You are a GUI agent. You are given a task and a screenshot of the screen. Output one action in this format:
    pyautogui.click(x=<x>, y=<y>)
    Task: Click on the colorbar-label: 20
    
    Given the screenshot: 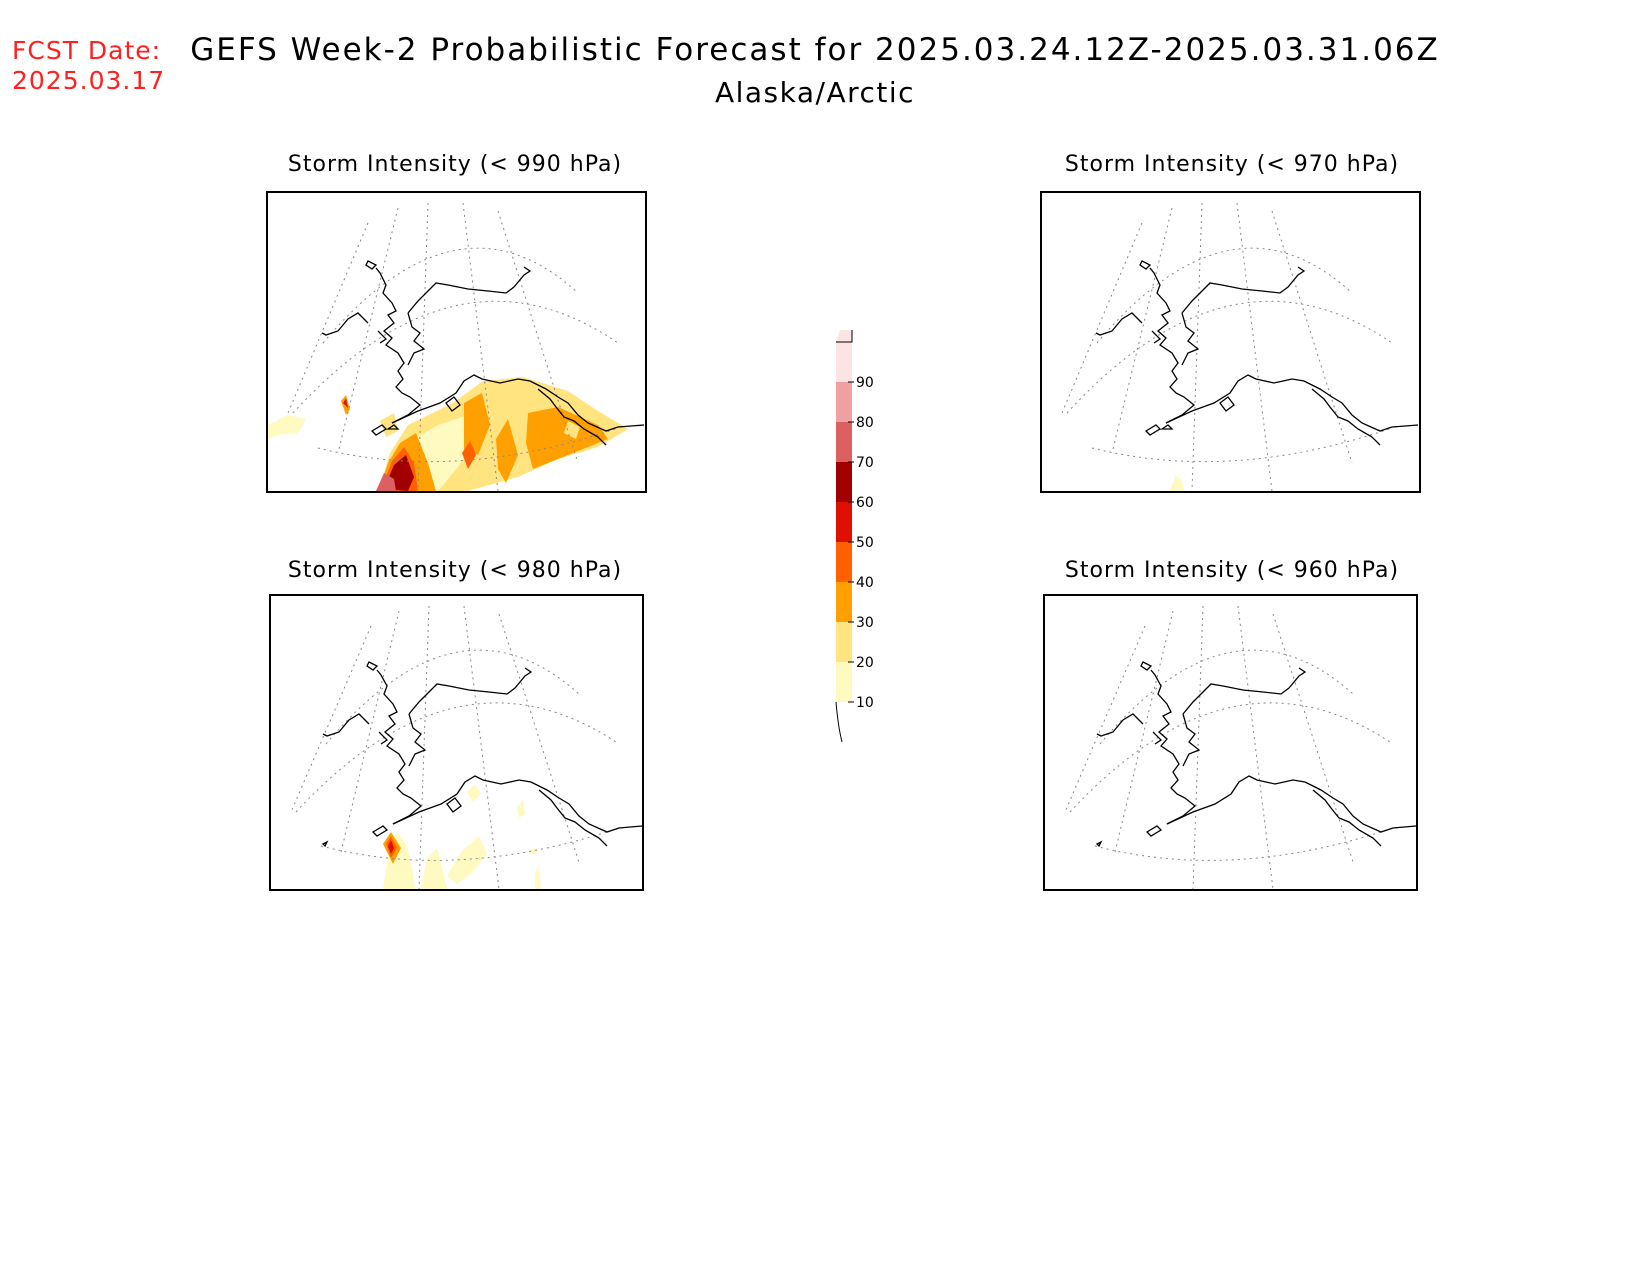 What is the action you would take?
    pyautogui.click(x=865, y=663)
    